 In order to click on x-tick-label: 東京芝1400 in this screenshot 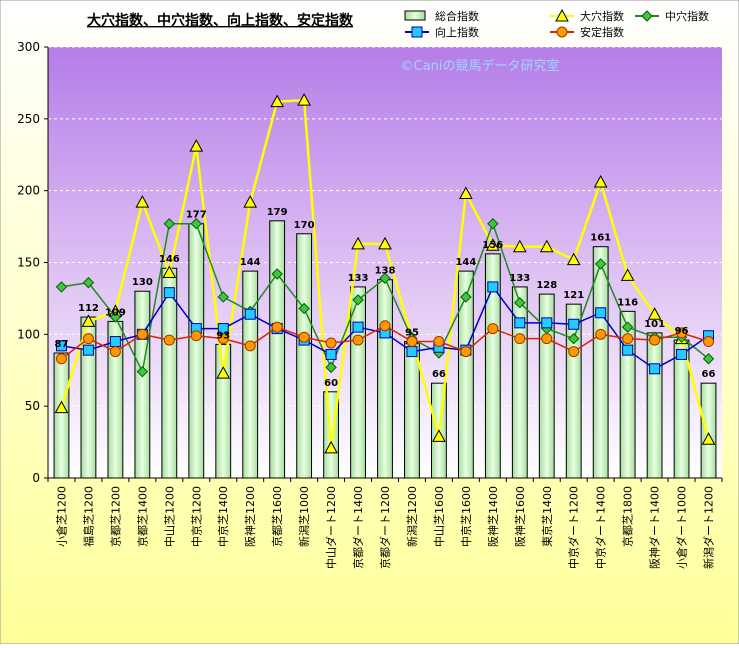, I will do `click(547, 516)`.